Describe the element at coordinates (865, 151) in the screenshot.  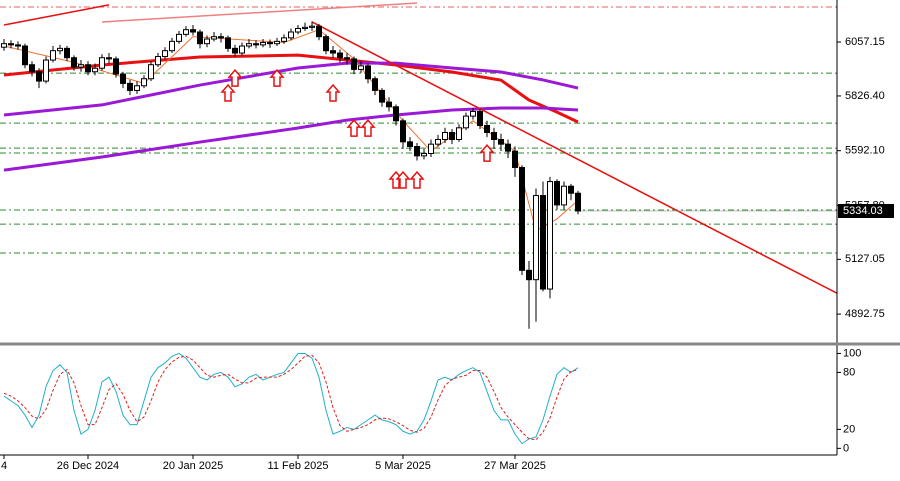
I see `y-tick-label: 5592.10` at that location.